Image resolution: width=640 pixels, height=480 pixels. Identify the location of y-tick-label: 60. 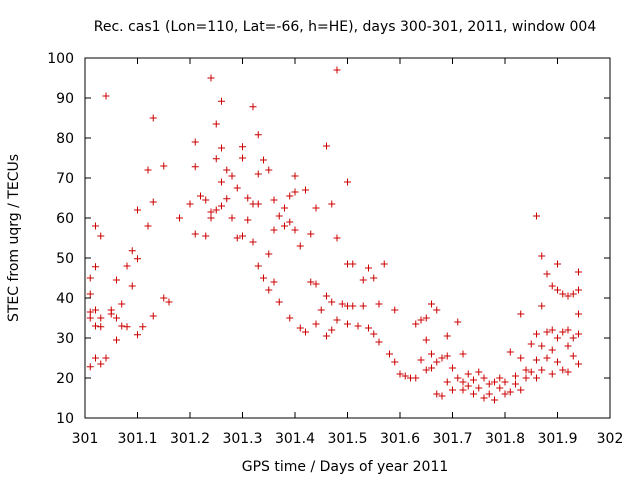
(65, 219).